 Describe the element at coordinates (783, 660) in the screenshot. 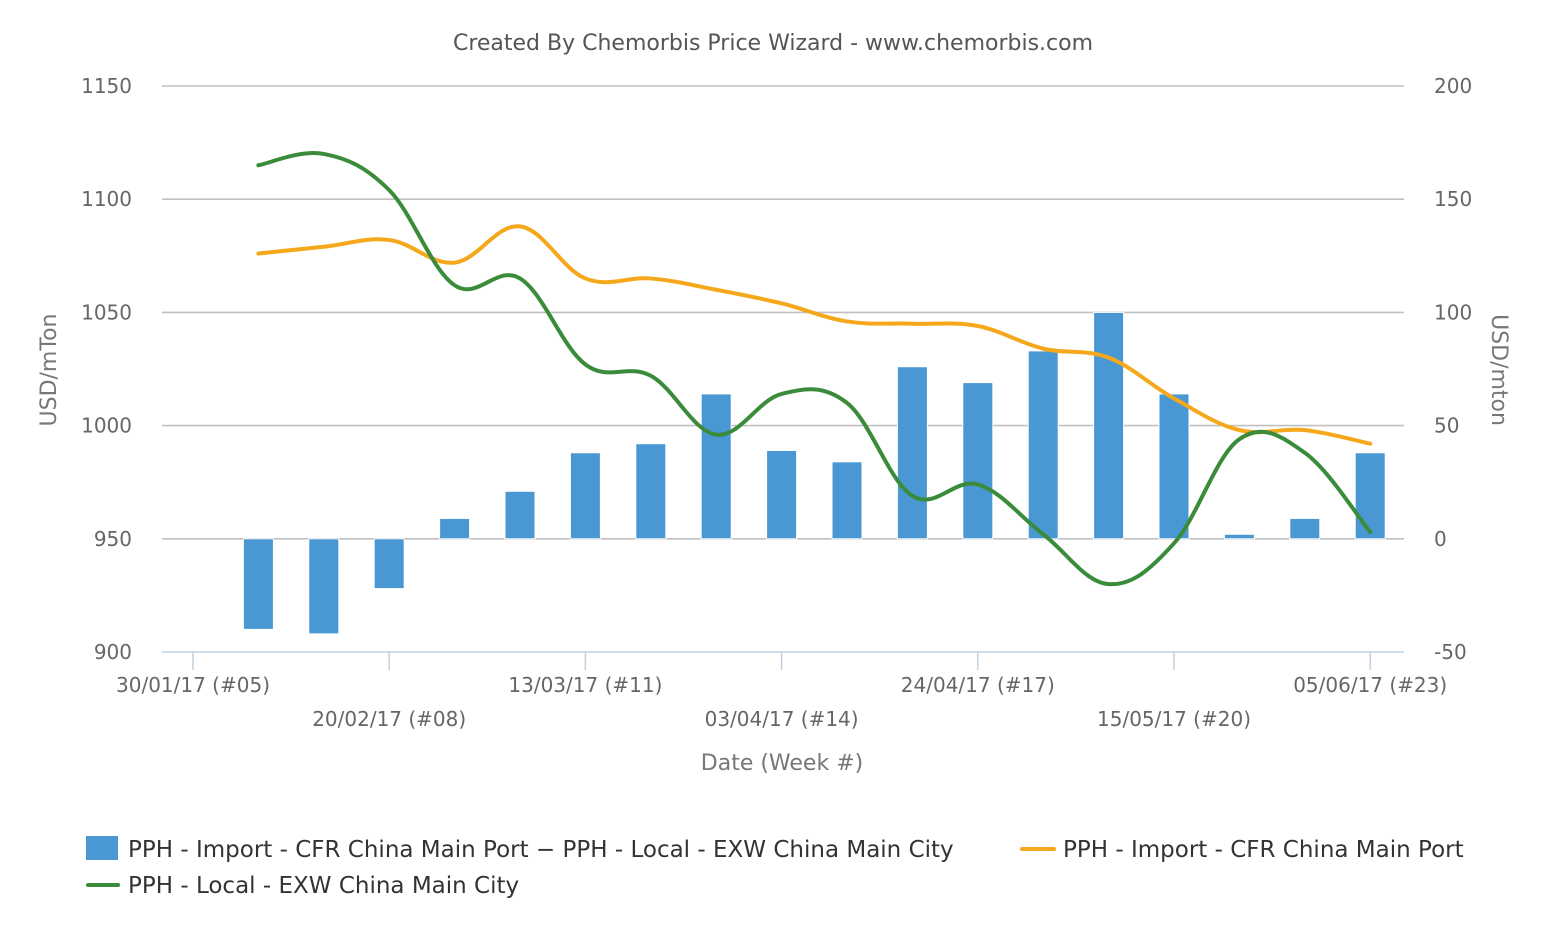

I see `x-axis` at that location.